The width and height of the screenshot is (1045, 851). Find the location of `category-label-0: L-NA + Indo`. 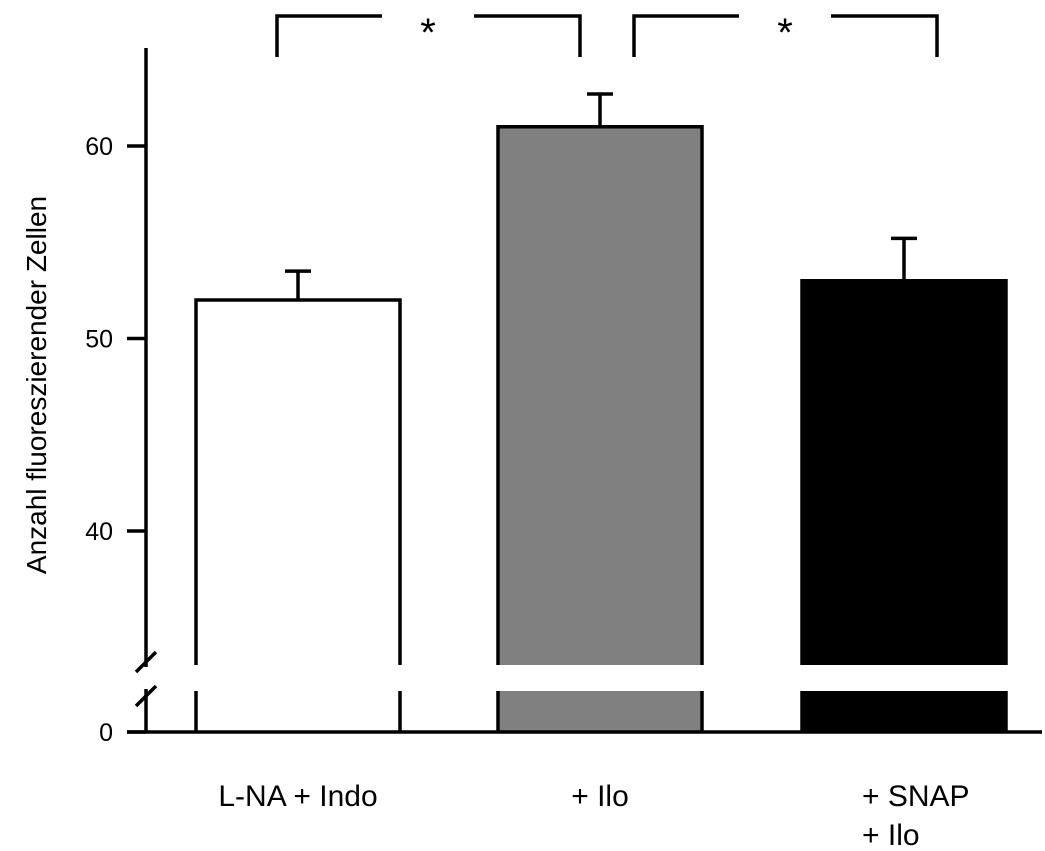

category-label-0: L-NA + Indo is located at coordinates (297, 796).